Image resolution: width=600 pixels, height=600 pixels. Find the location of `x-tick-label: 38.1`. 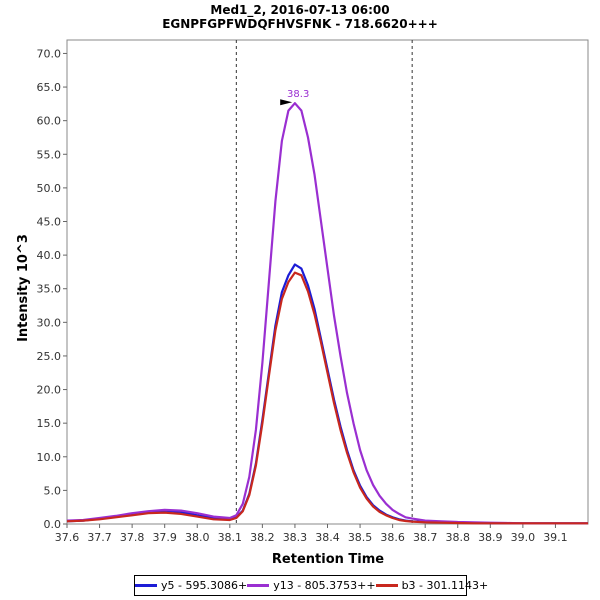

x-tick-label: 38.1 is located at coordinates (230, 537).